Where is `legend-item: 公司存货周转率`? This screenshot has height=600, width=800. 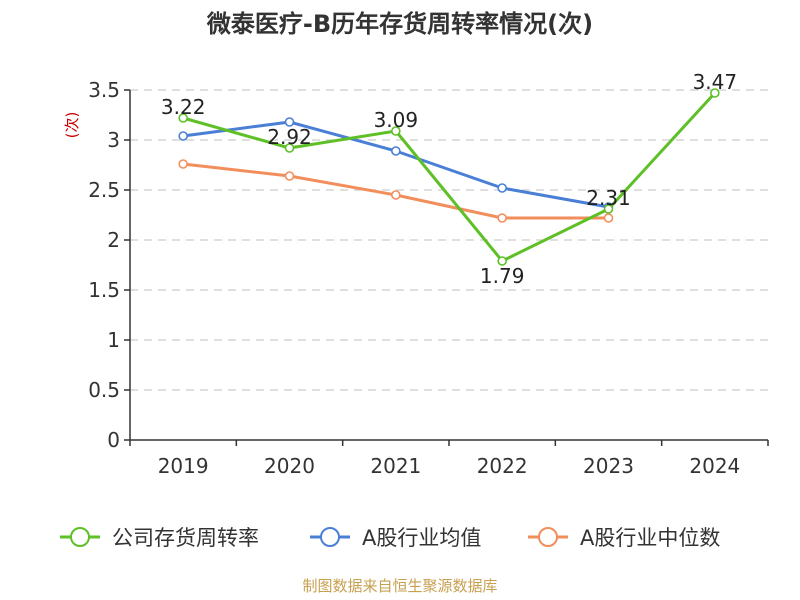
legend-item: 公司存货周转率 is located at coordinates (159, 538).